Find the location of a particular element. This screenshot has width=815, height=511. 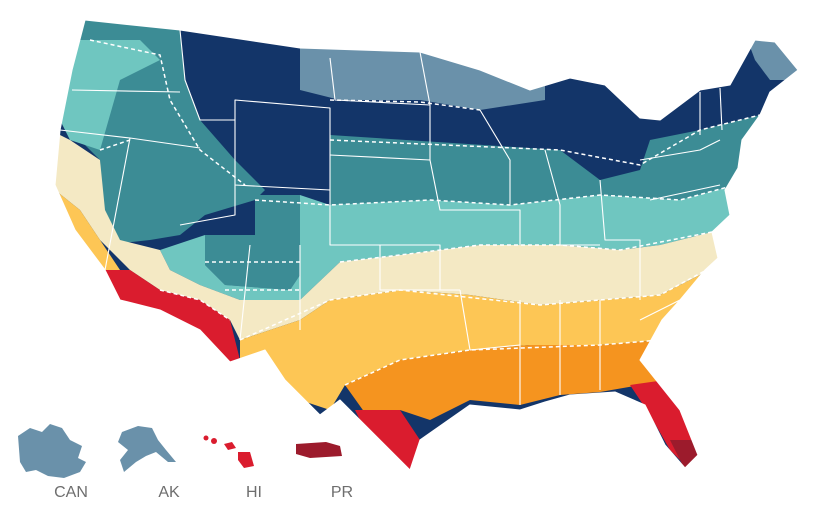

alaska-inset-shape is located at coordinates (147, 449).